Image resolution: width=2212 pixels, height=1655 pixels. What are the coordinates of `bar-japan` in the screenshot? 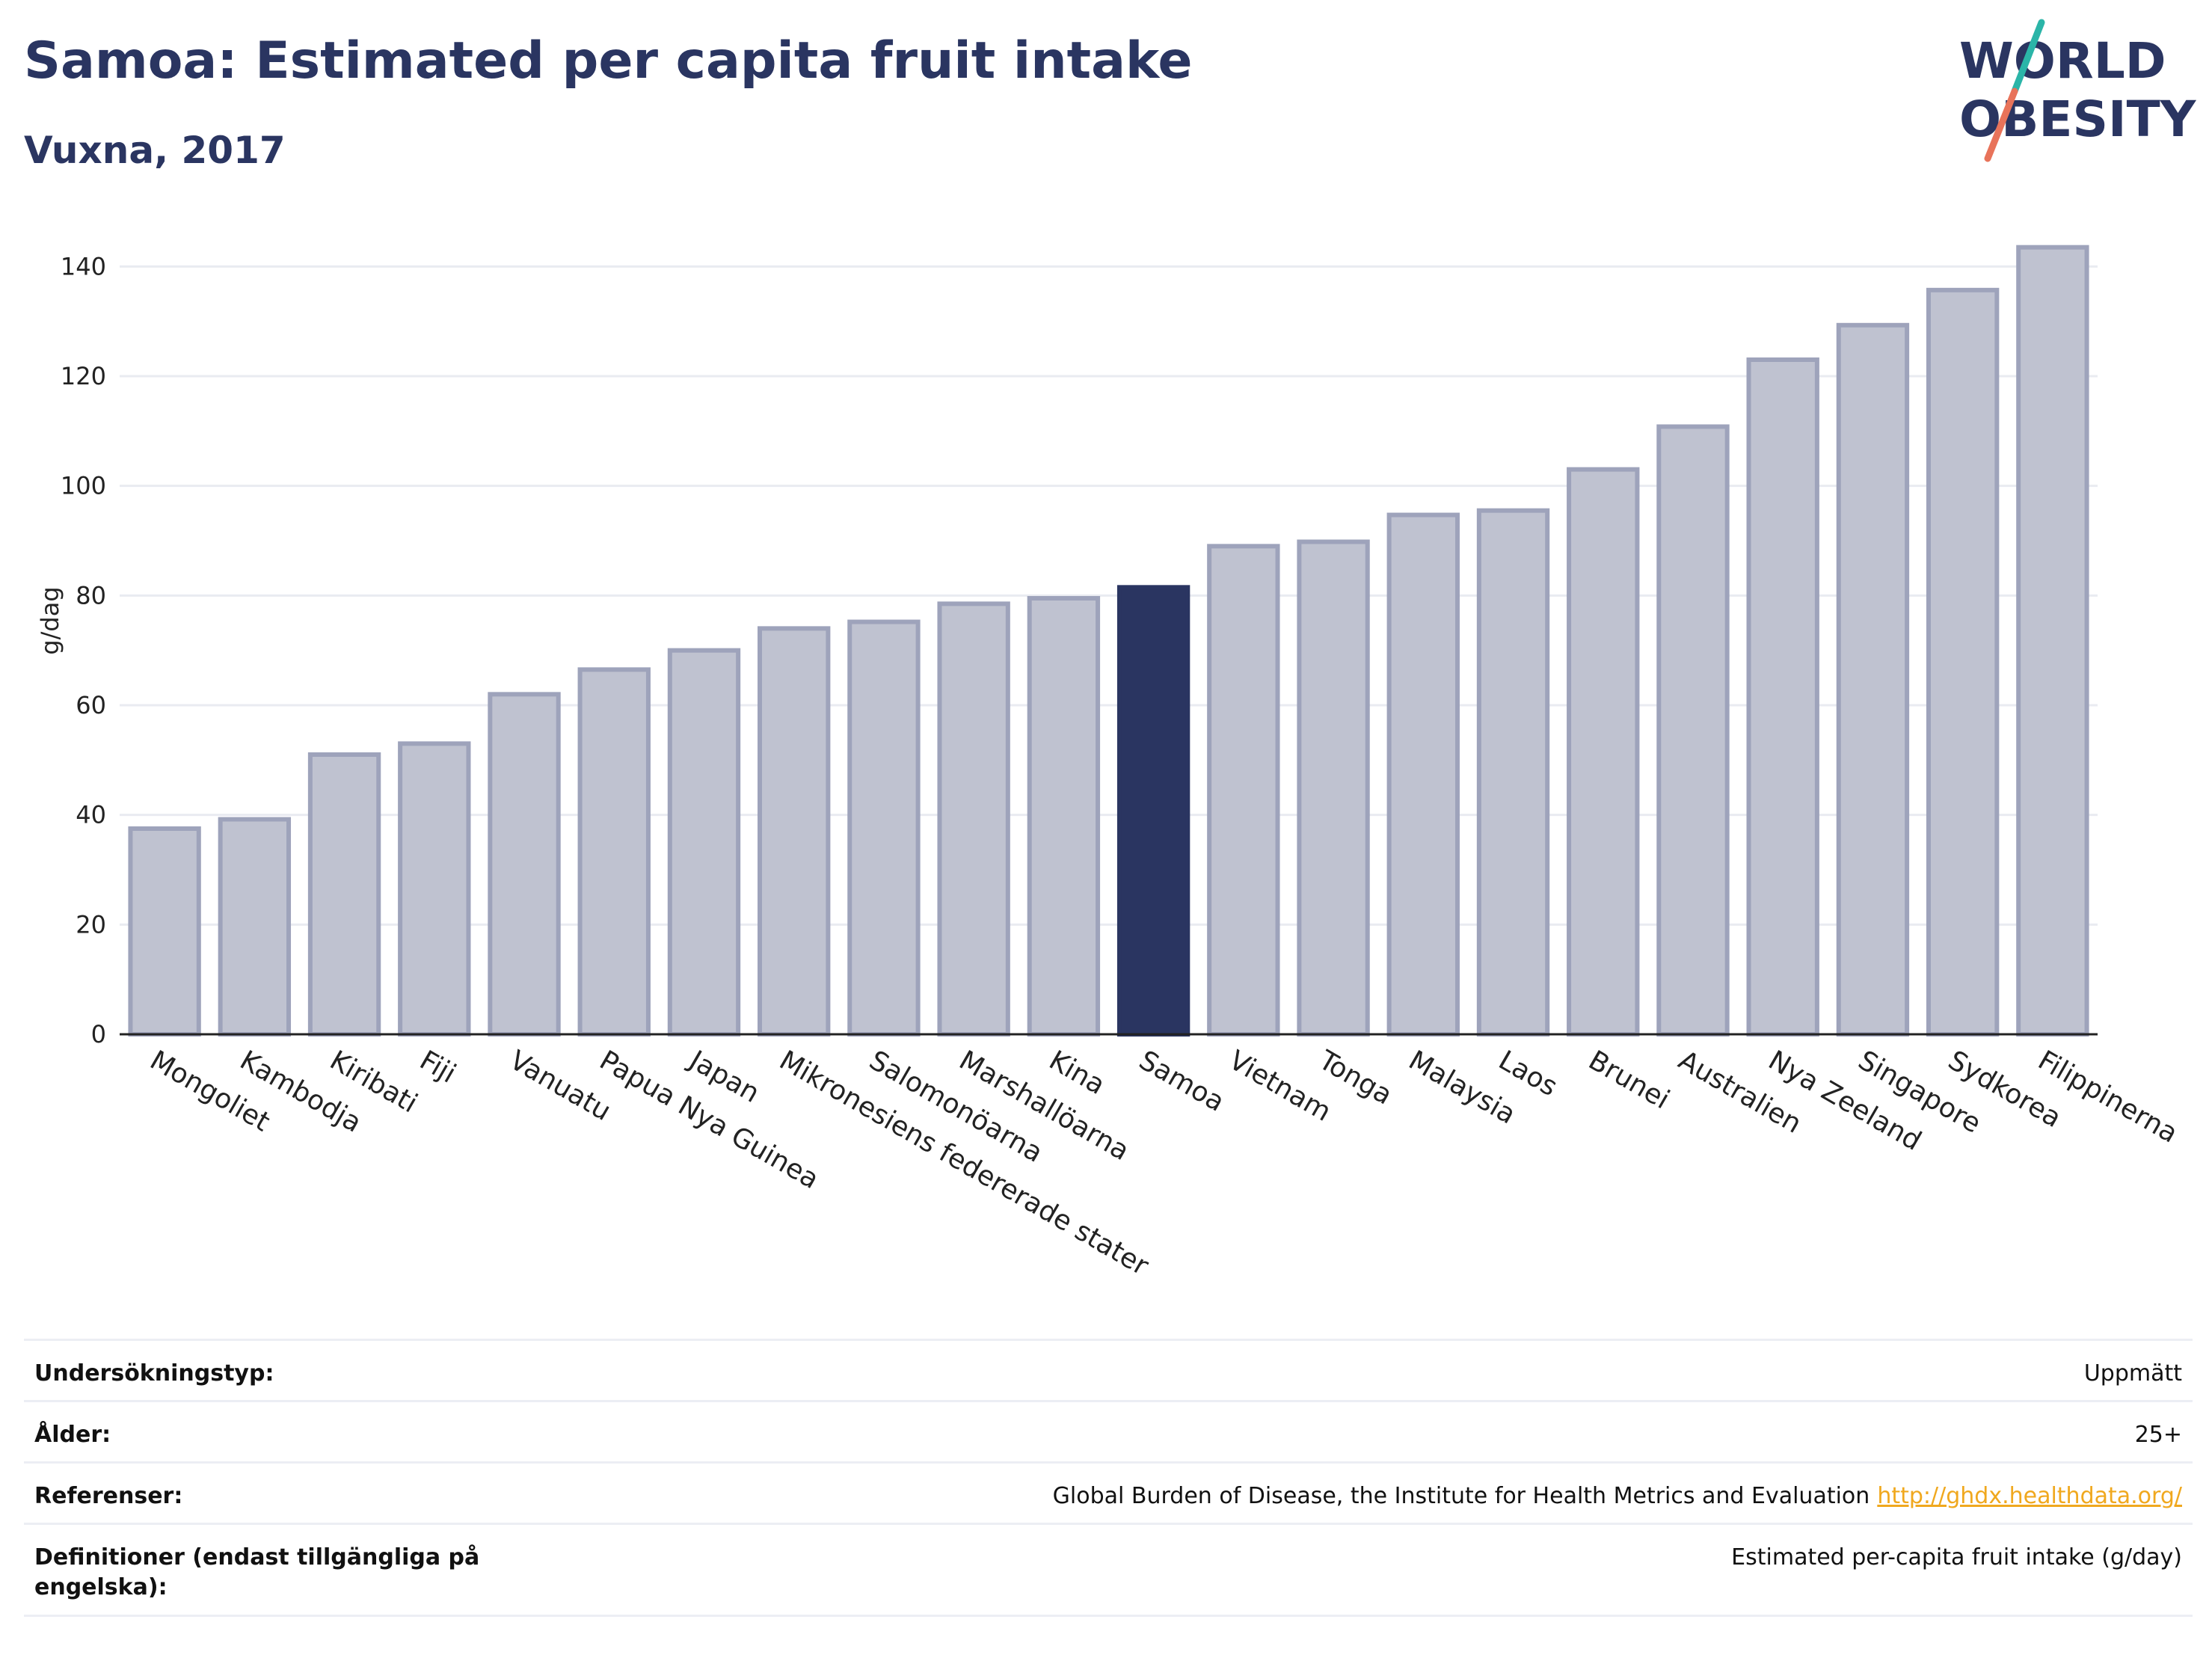 It's located at (704, 842).